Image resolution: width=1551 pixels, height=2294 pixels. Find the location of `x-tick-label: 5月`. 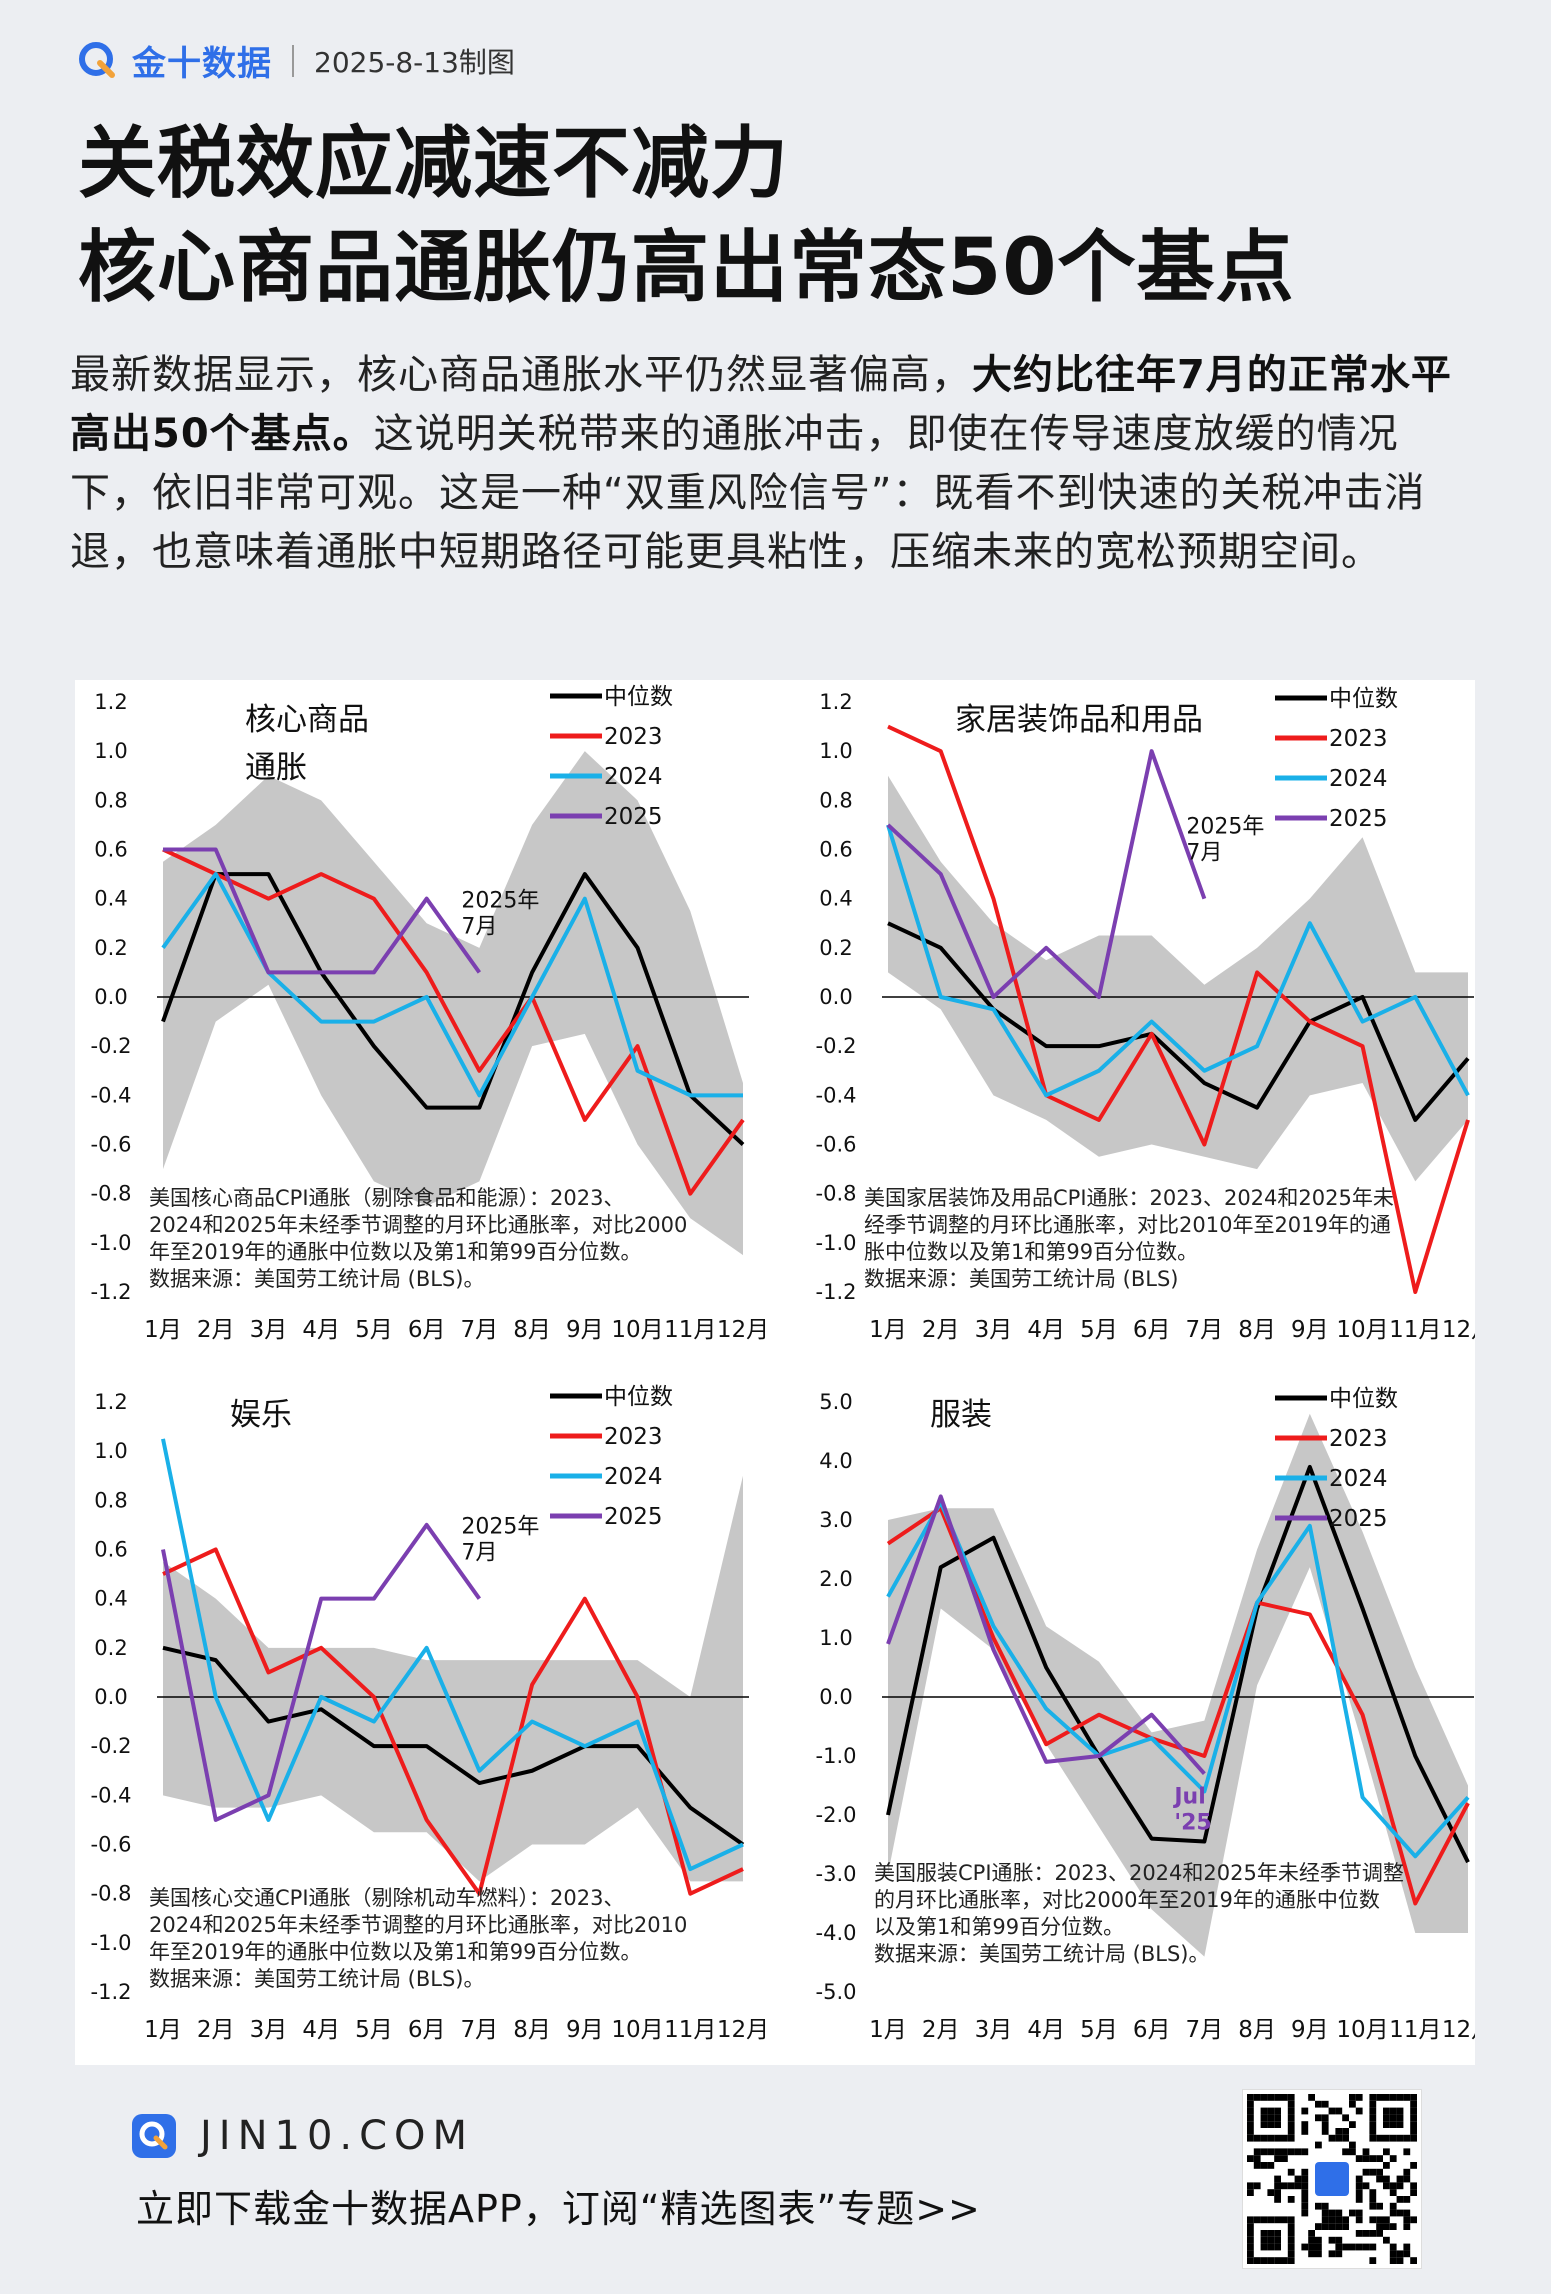

x-tick-label: 5月 is located at coordinates (1099, 1330).